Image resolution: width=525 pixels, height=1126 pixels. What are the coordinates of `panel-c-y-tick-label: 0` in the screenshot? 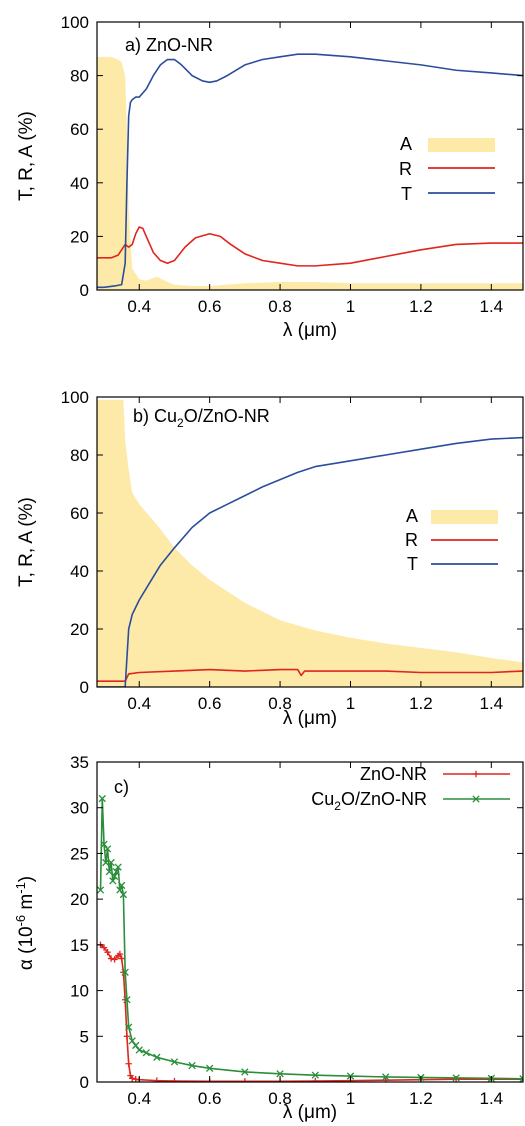 It's located at (84, 1082).